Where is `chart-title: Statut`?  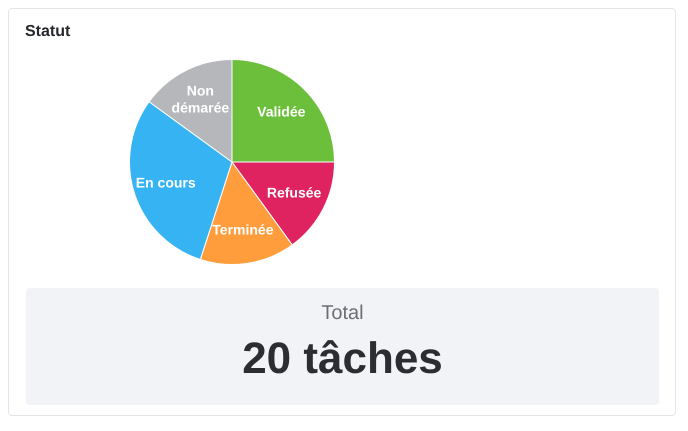 chart-title: Statut is located at coordinates (47, 32).